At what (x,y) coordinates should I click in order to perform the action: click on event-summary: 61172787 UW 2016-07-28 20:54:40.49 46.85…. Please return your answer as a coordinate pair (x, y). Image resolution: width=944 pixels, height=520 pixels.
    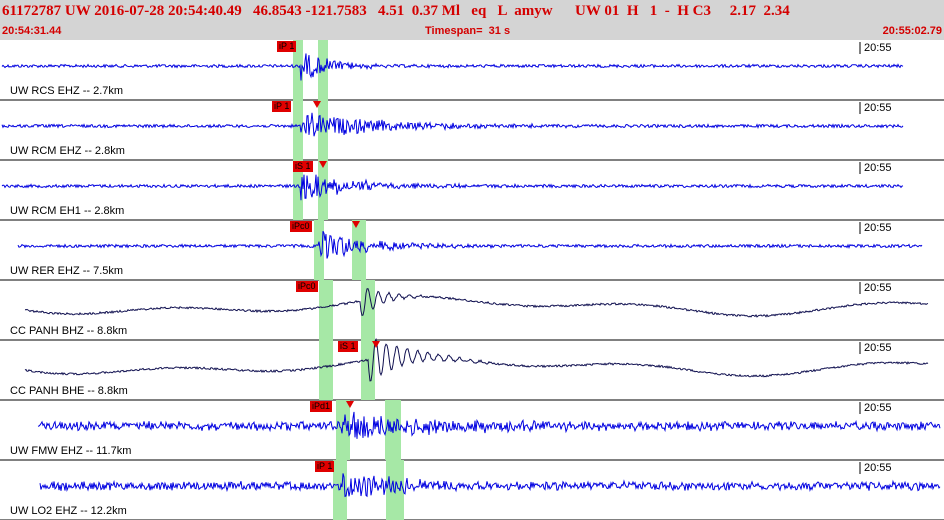
    Looking at the image, I should click on (396, 11).